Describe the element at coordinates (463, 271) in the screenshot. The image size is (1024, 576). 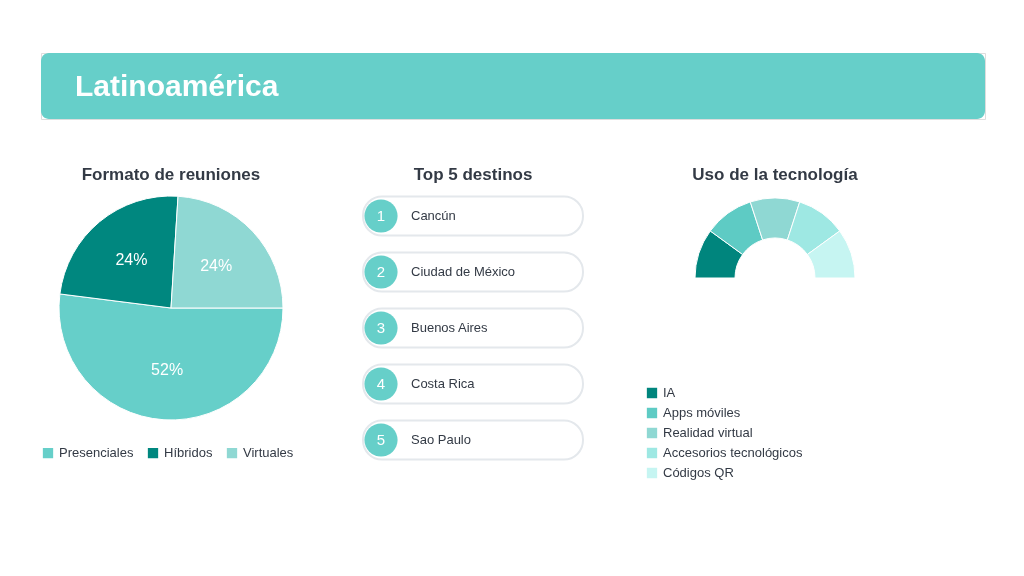
I see `category-label: Ciudad de México` at that location.